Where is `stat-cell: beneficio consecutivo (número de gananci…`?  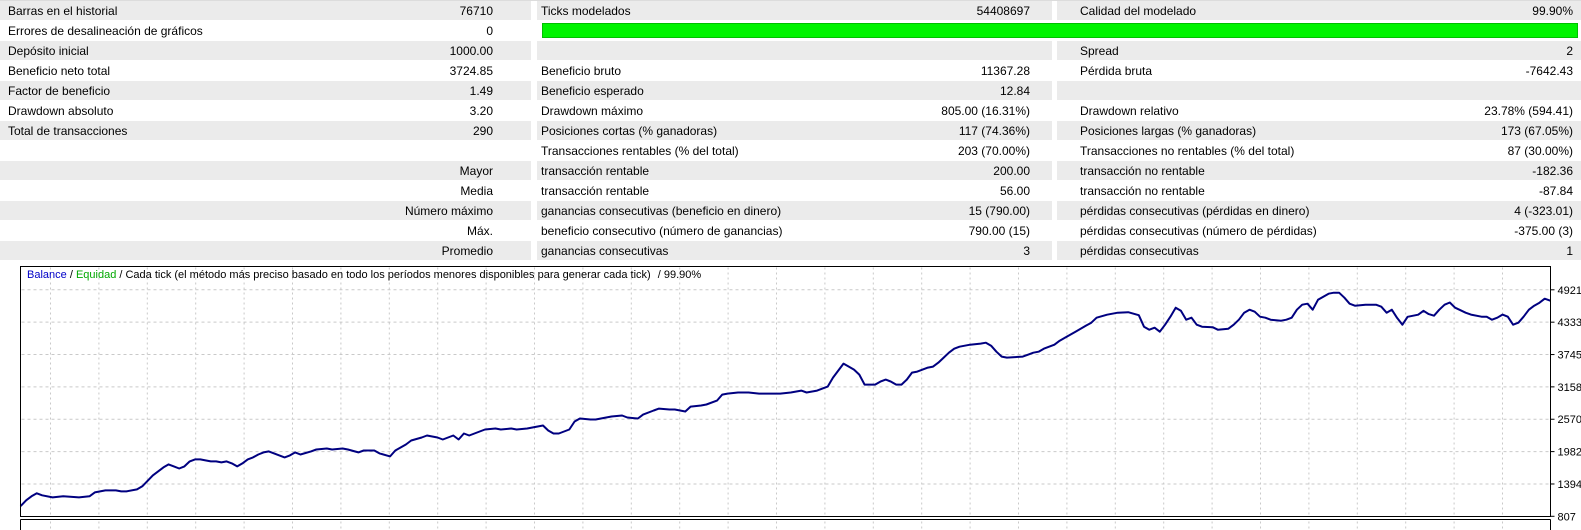
stat-cell: beneficio consecutivo (número de gananci… is located at coordinates (794, 230).